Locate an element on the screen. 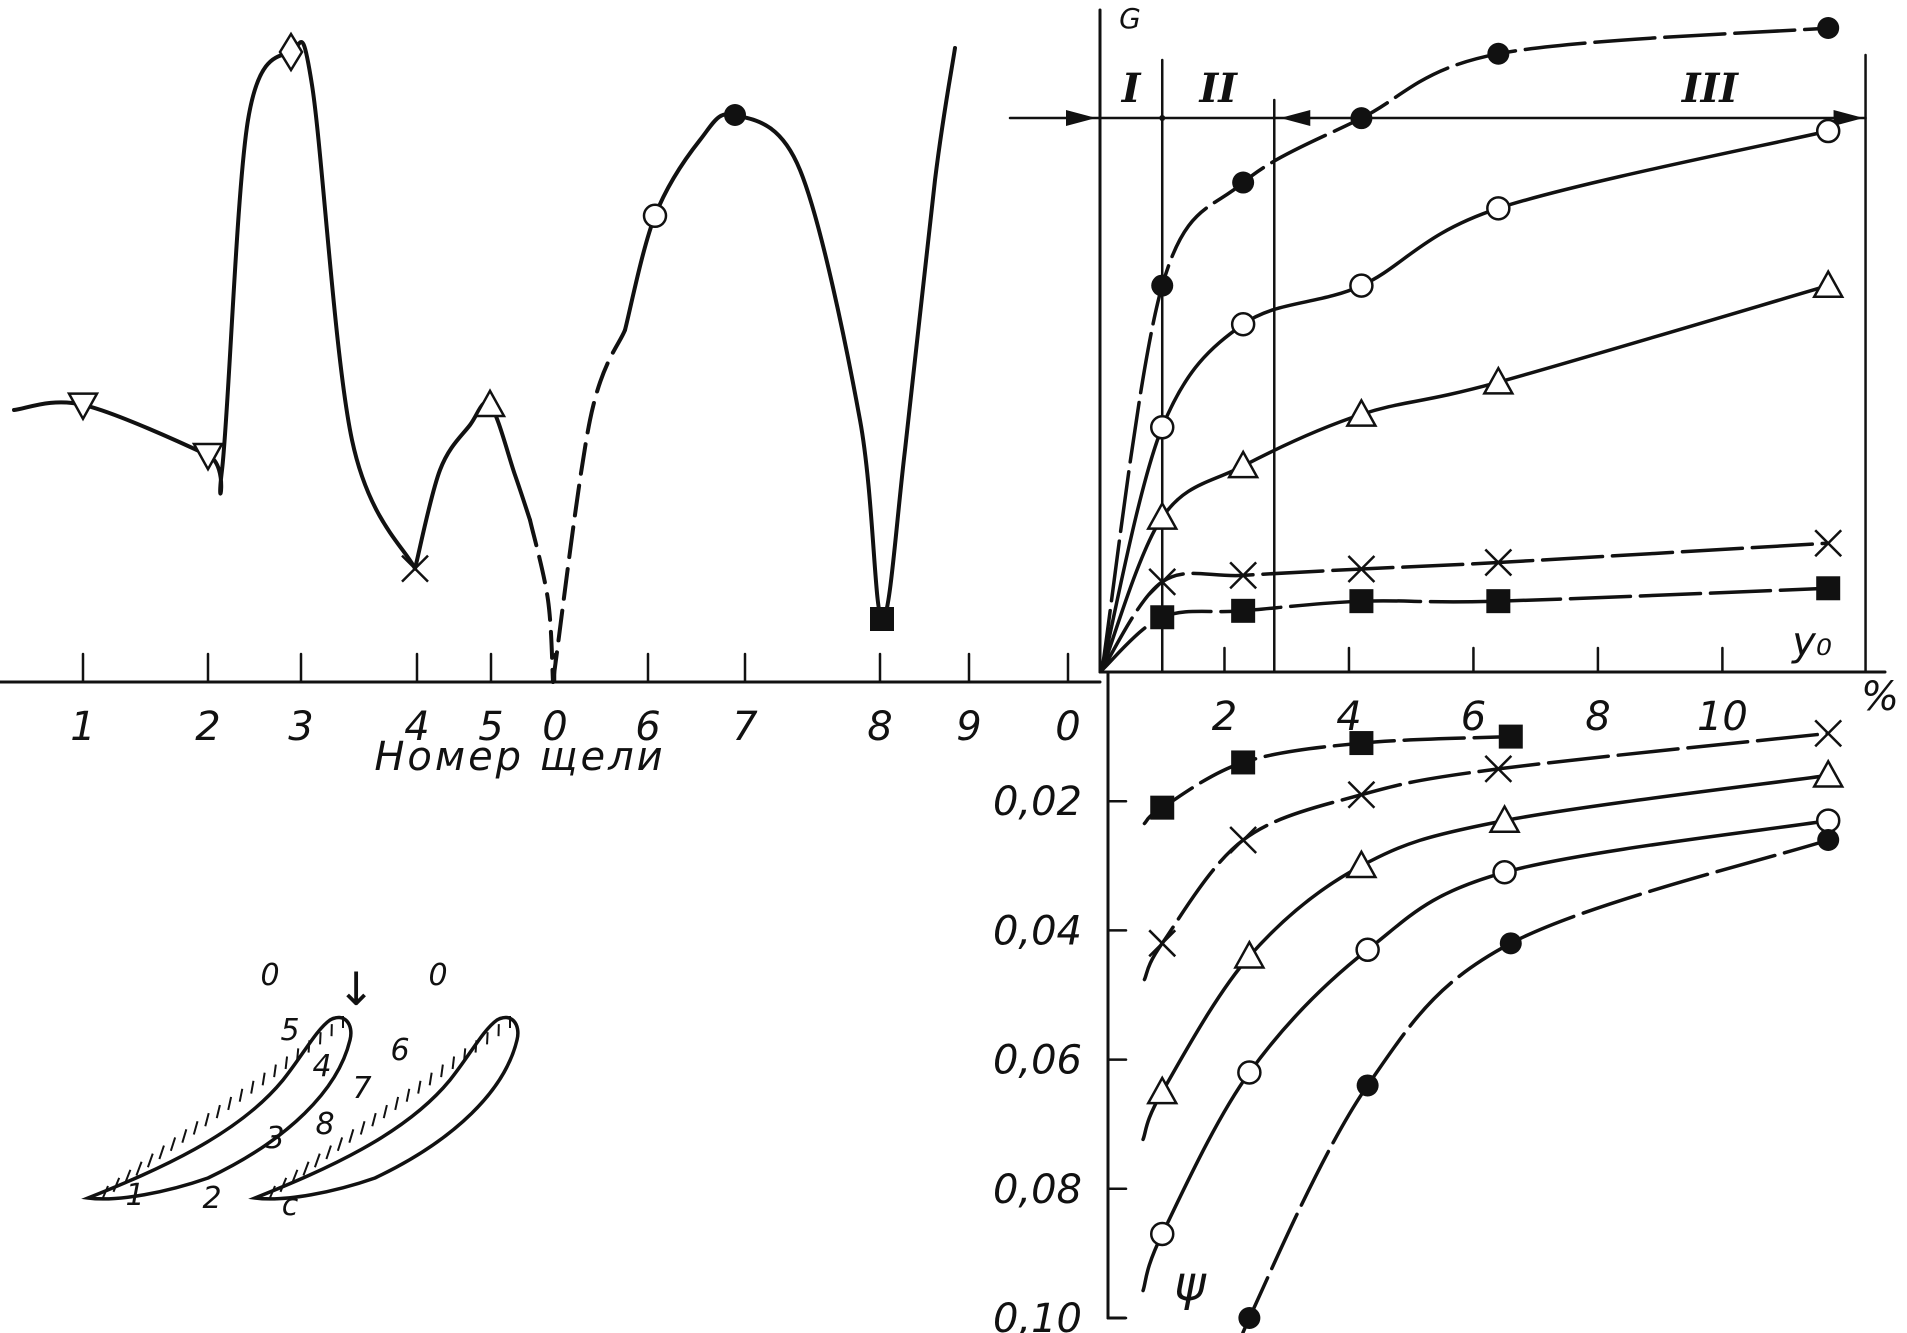  left-x-tick-label: 7 is located at coordinates (745, 727).